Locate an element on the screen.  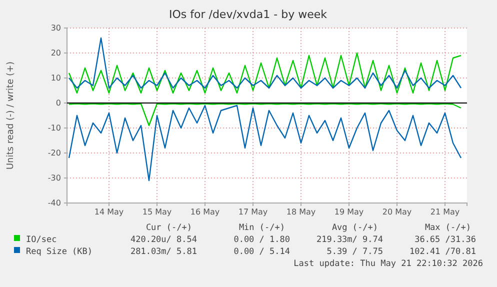
text: 36.65 /31.36 is located at coordinates (445, 240).